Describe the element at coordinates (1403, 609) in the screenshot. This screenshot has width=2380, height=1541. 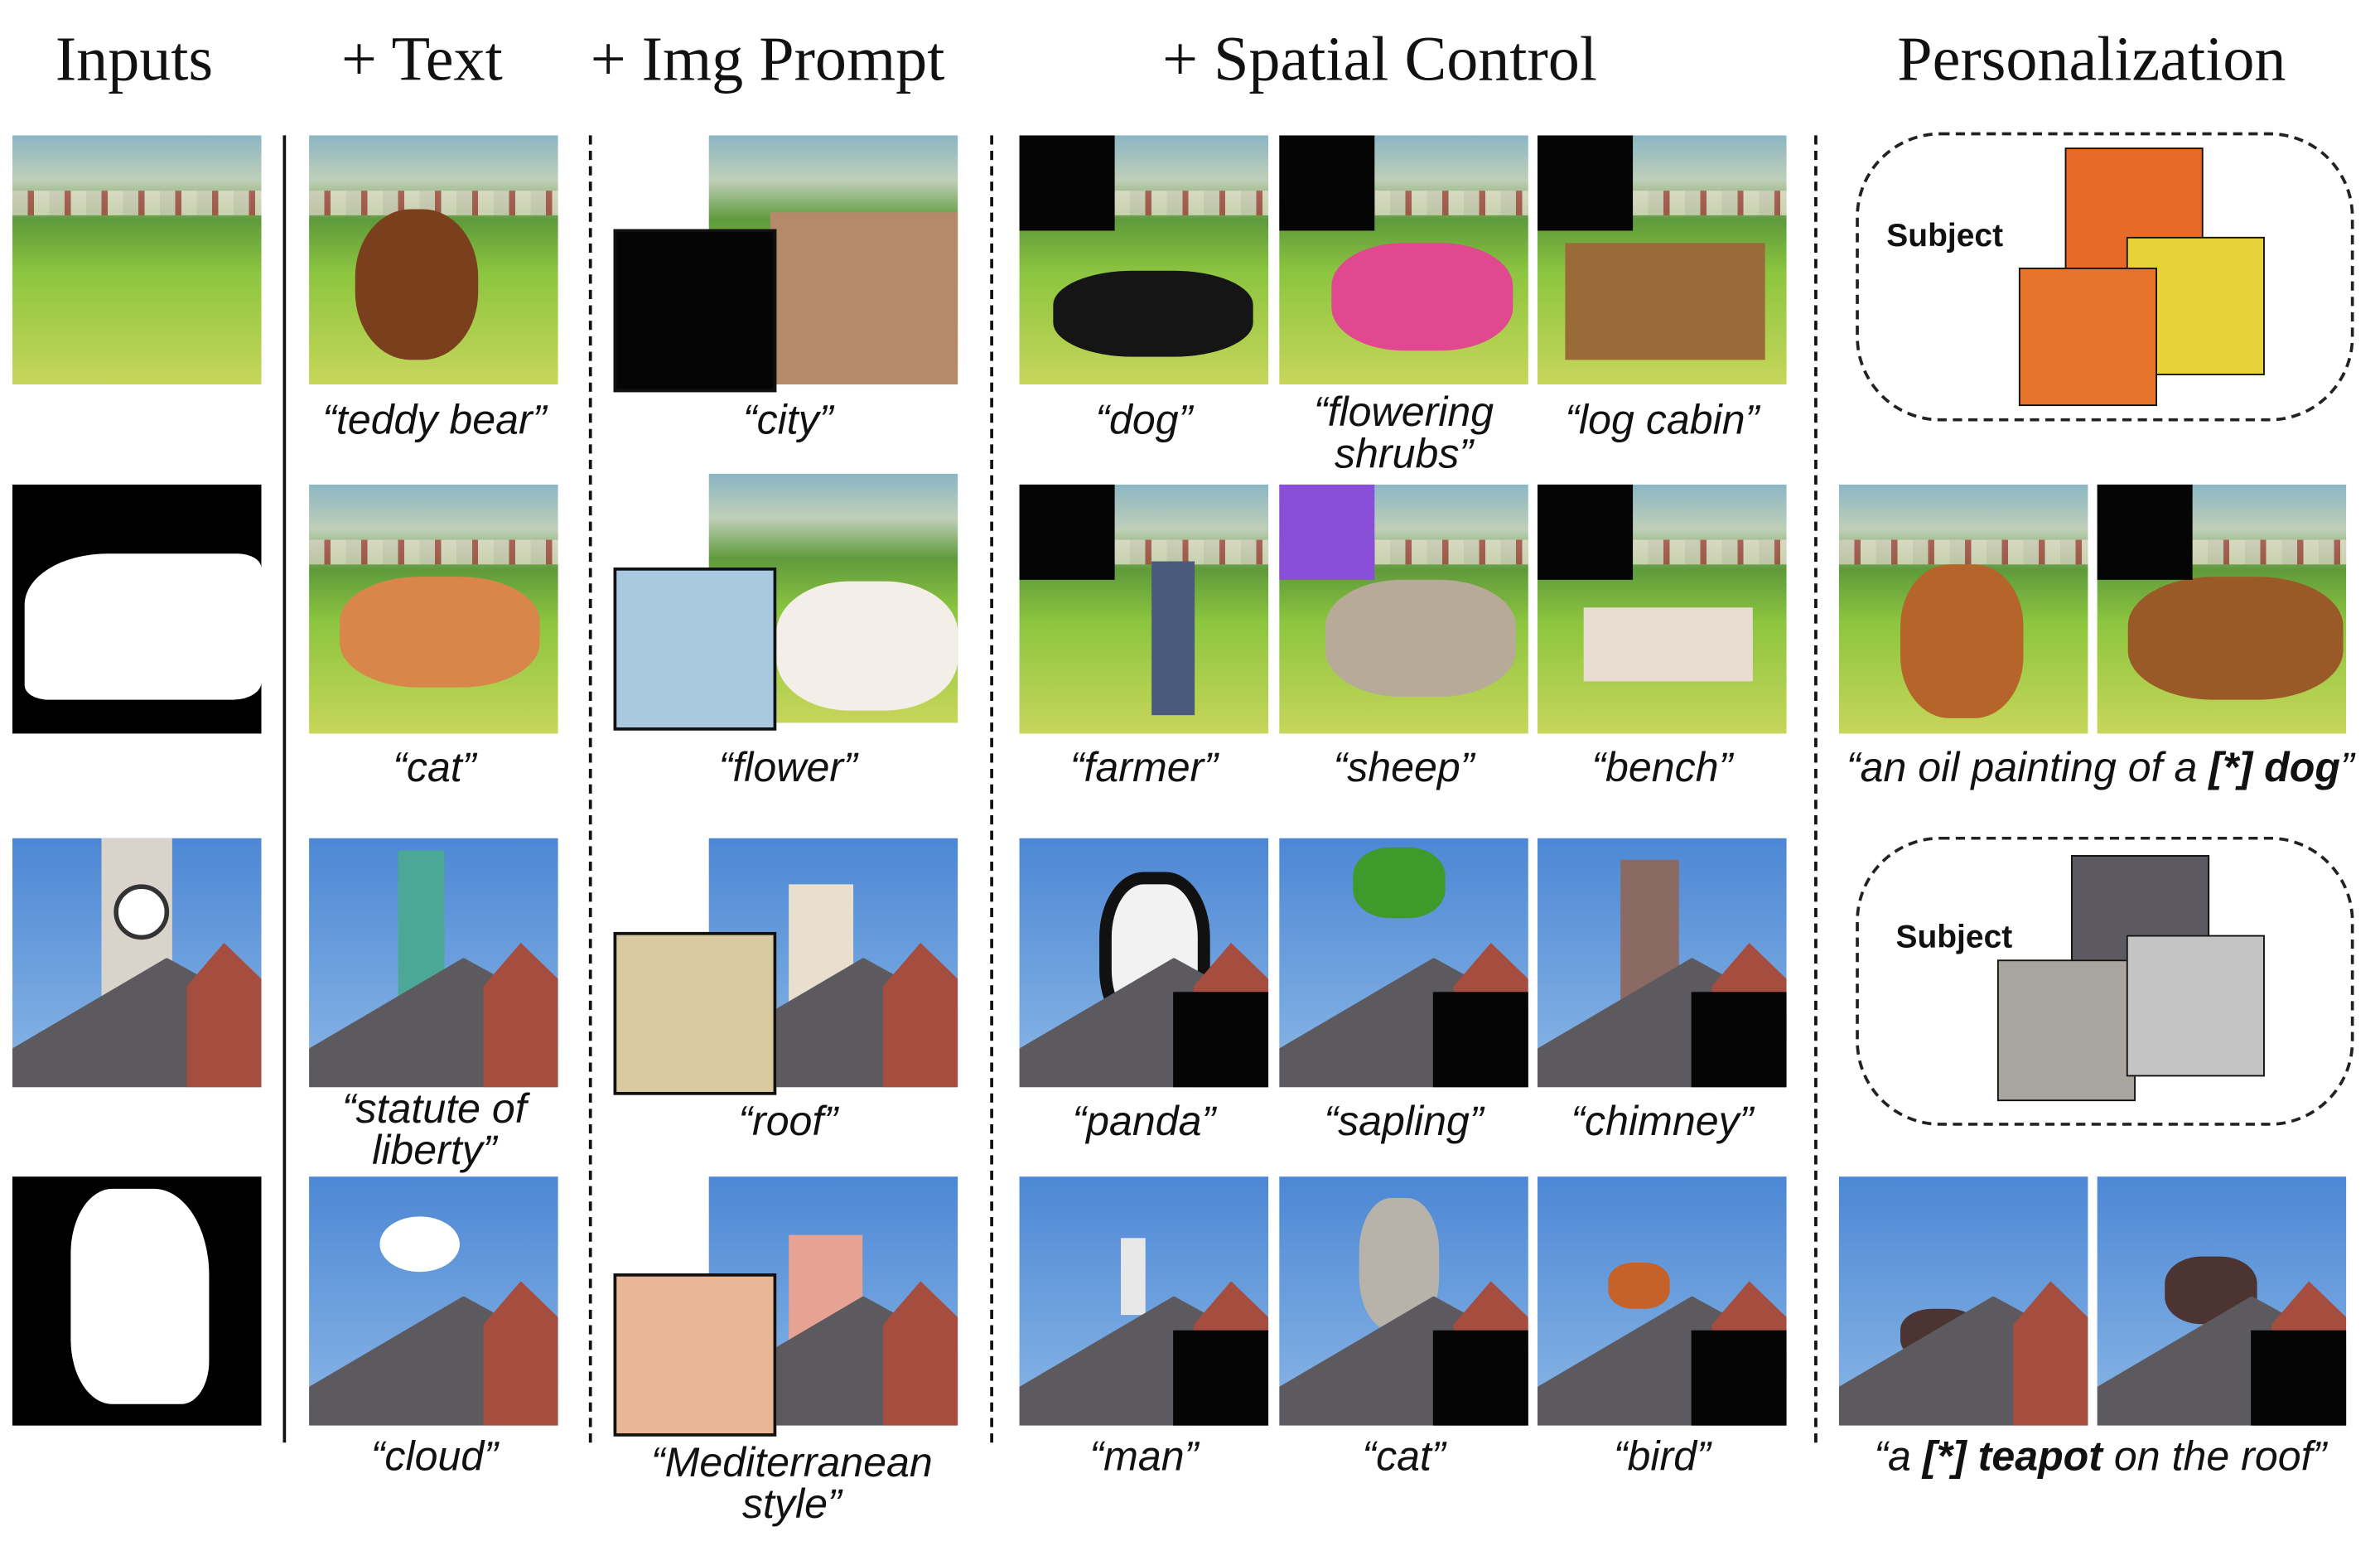
I see `spatial-result-sheep` at that location.